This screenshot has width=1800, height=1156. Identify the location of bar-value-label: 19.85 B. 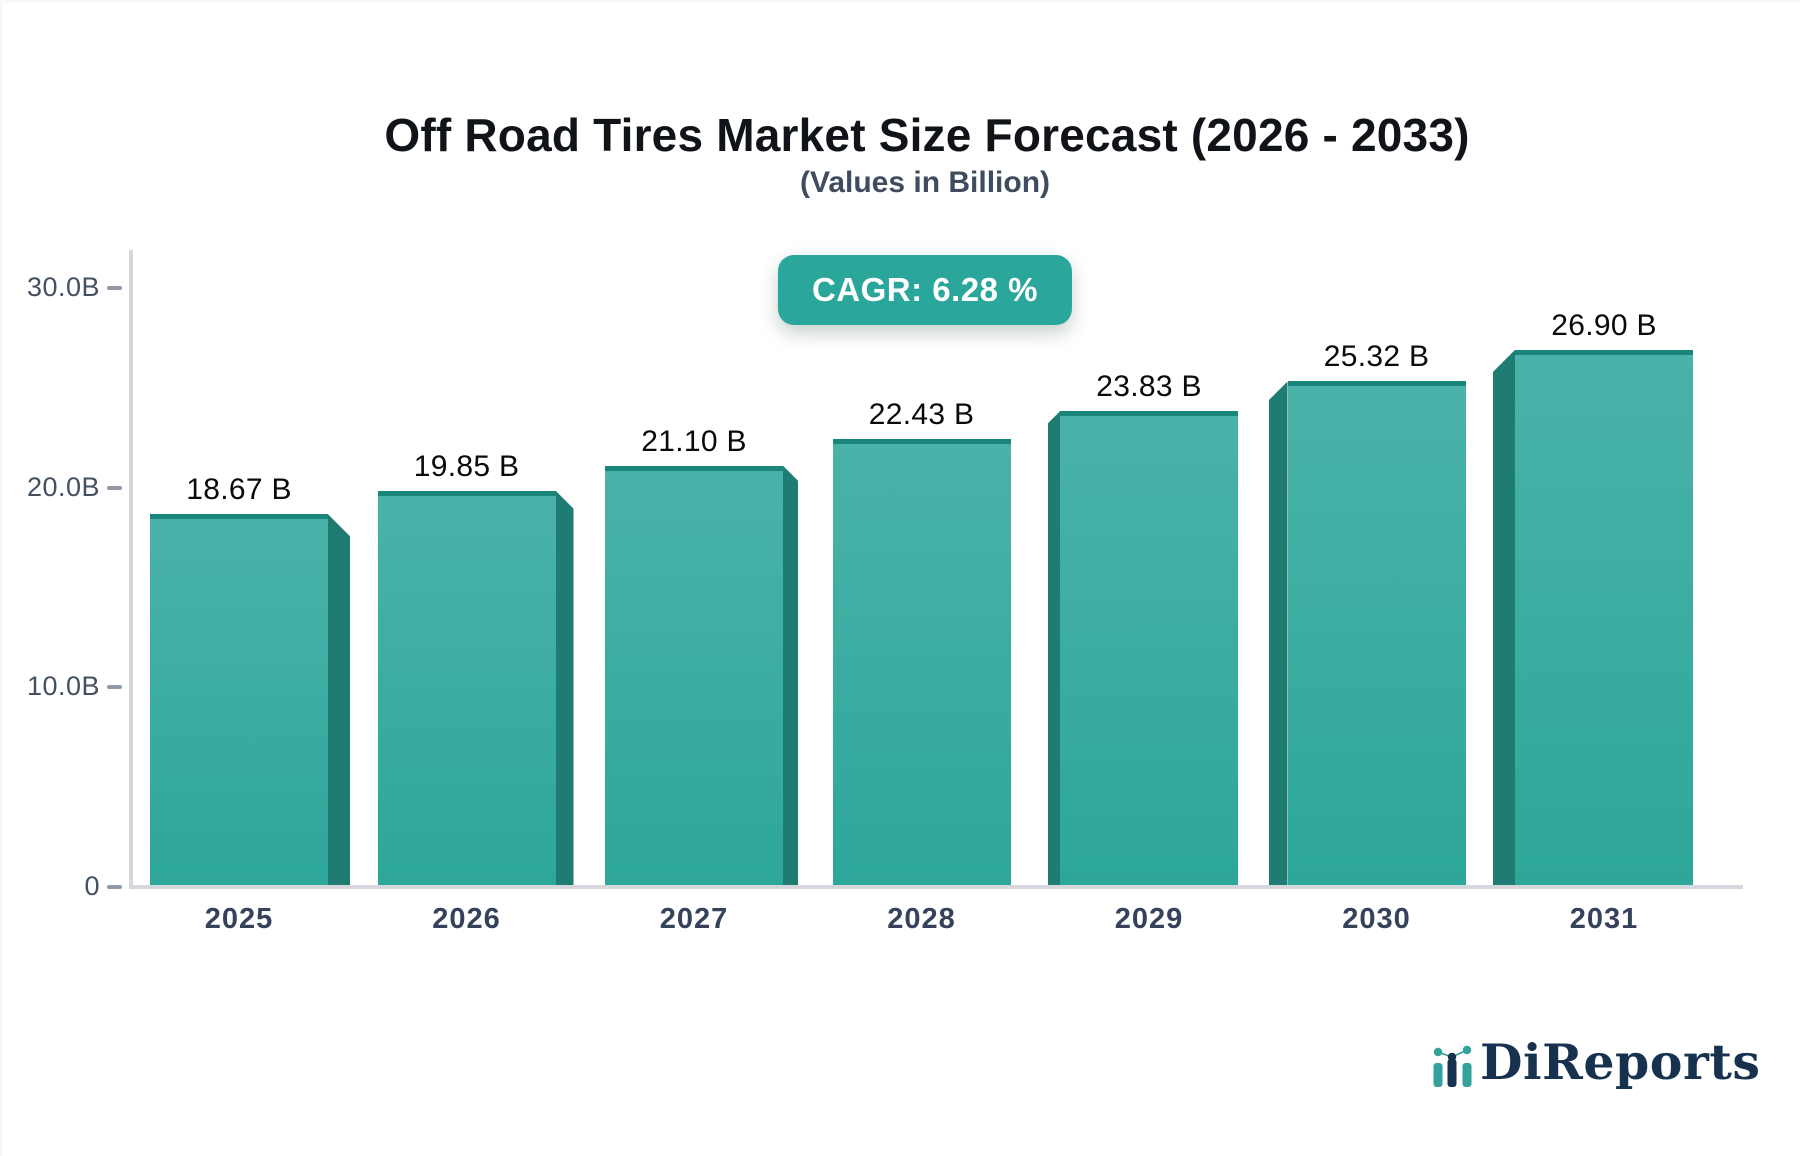
(466, 466).